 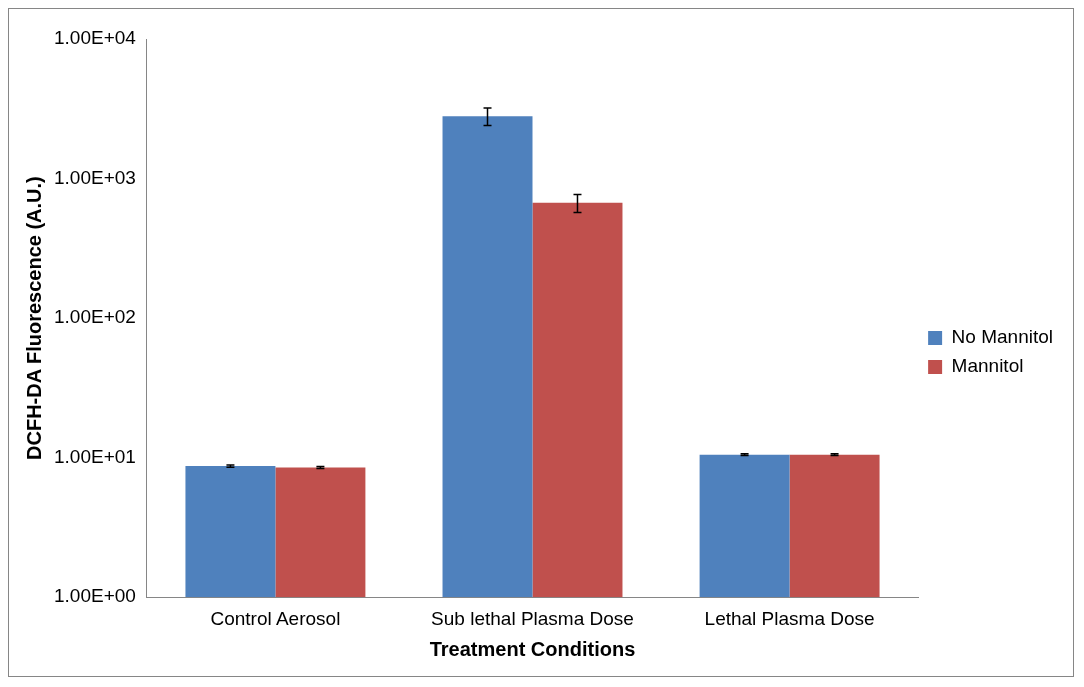 I want to click on legend-label: Mannitol, so click(x=987, y=366).